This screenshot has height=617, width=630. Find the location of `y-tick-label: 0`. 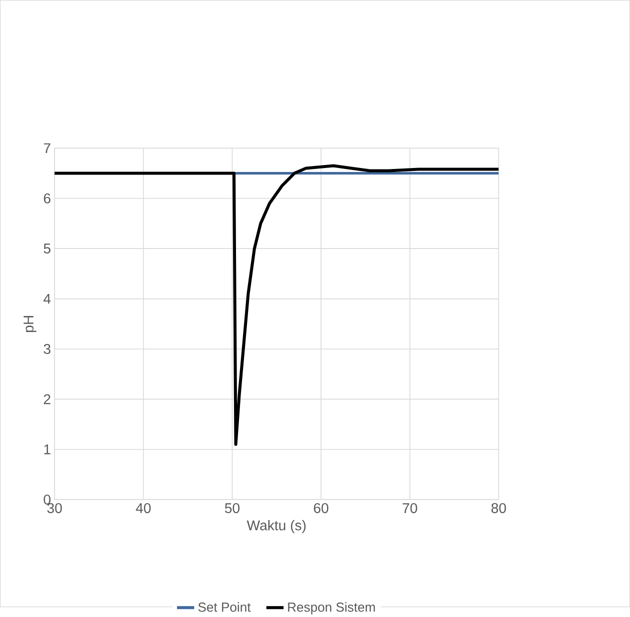

y-tick-label: 0 is located at coordinates (47, 499).